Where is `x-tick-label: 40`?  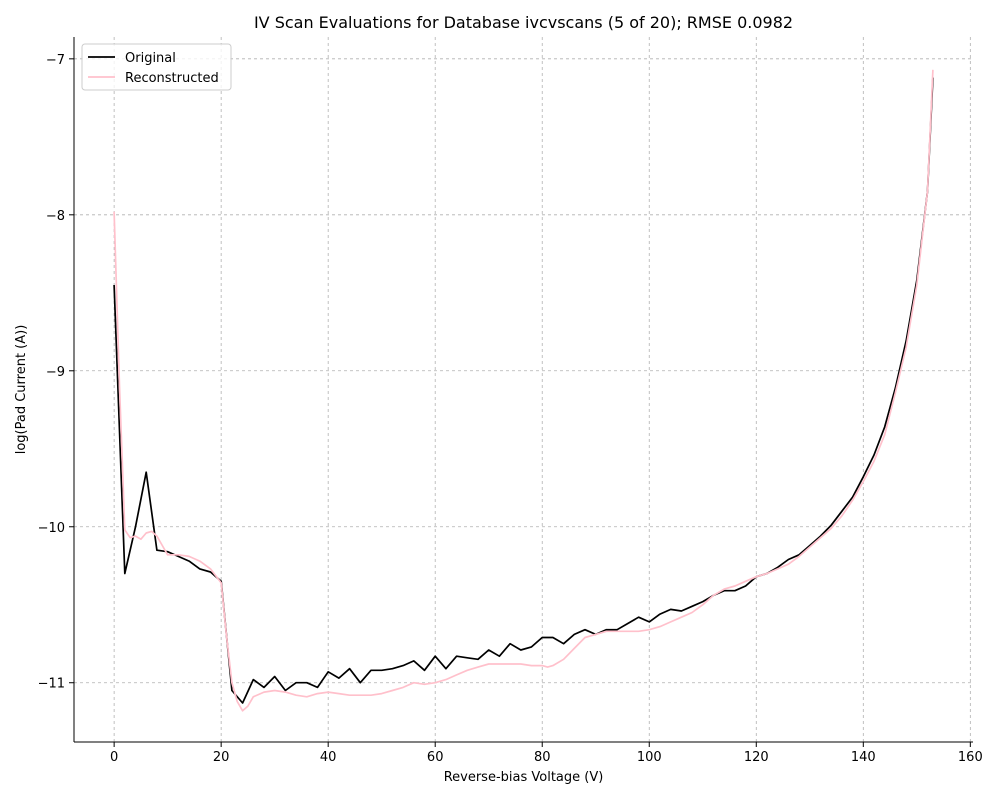 x-tick-label: 40 is located at coordinates (328, 757).